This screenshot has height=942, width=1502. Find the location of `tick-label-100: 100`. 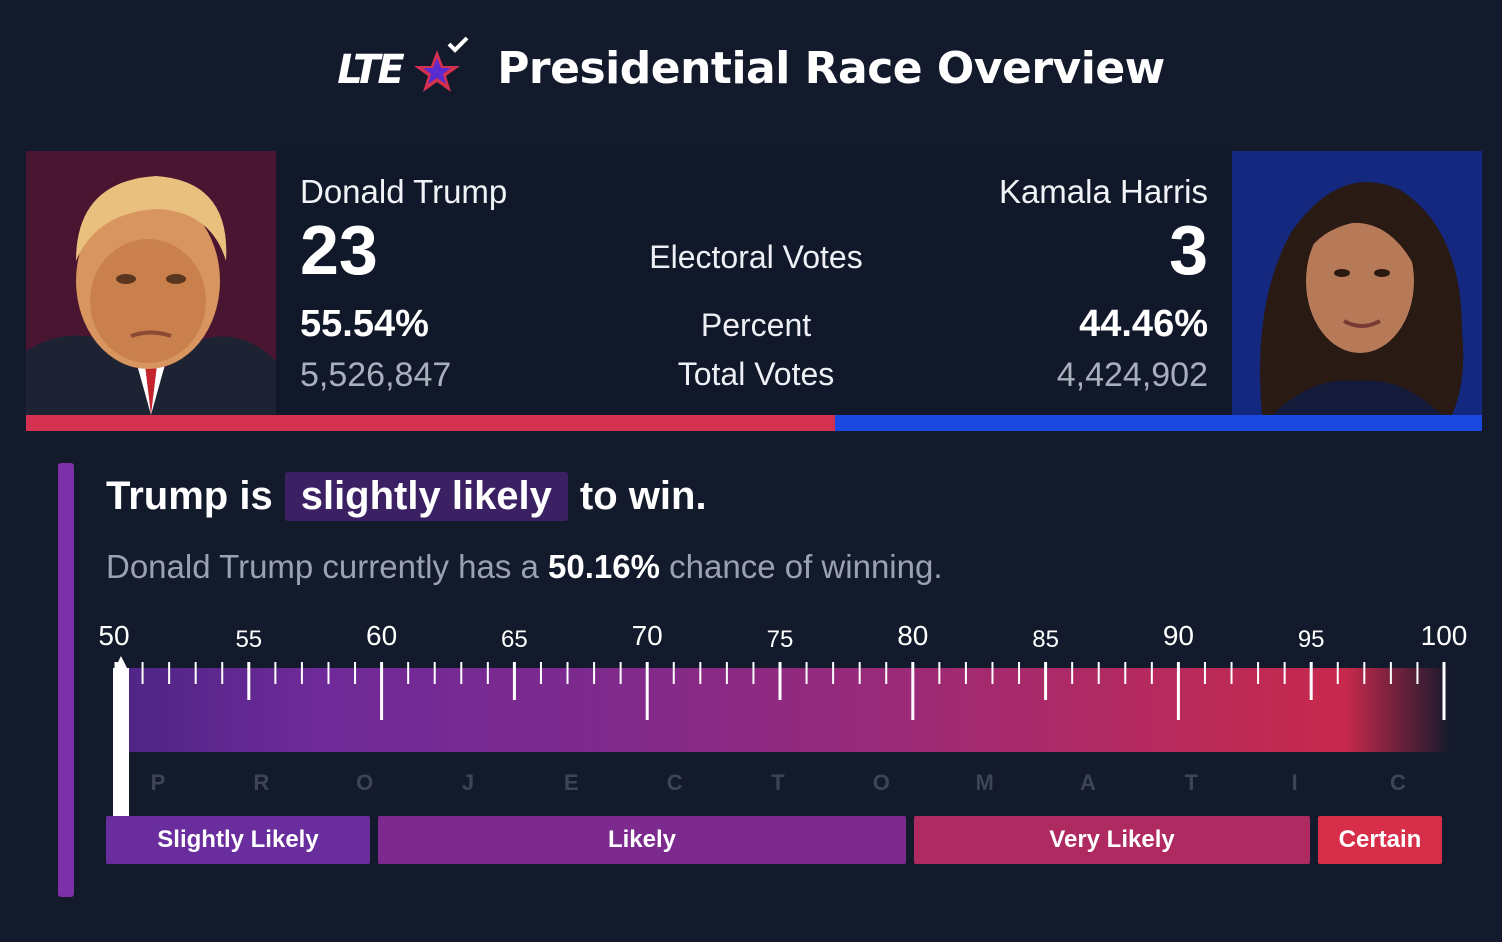

tick-label-100: 100 is located at coordinates (1444, 635).